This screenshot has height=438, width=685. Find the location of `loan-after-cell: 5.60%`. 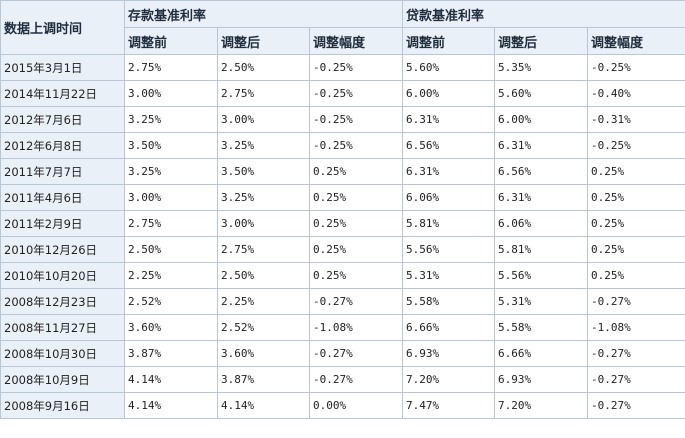

loan-after-cell: 5.60% is located at coordinates (541, 93).